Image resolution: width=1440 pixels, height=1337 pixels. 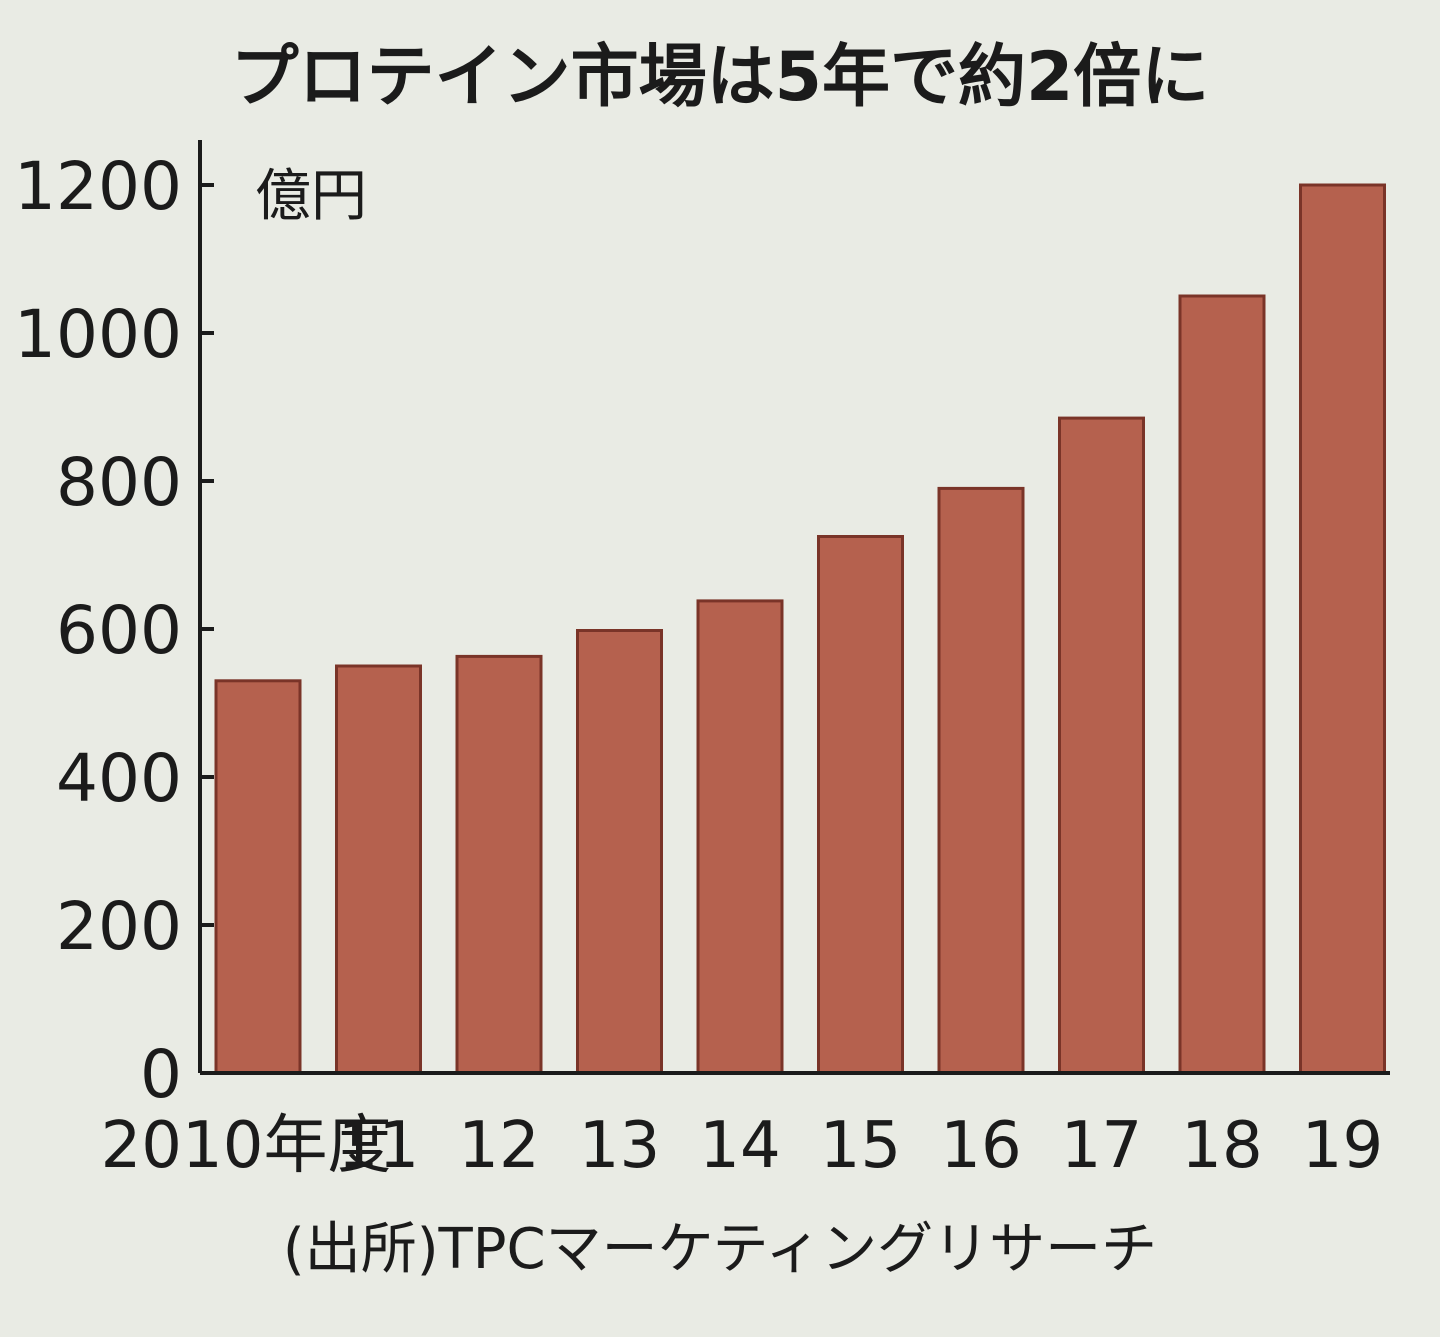 What do you see at coordinates (720, 1249) in the screenshot?
I see `source-note: (出所)TPCマーケティングリサーチ` at bounding box center [720, 1249].